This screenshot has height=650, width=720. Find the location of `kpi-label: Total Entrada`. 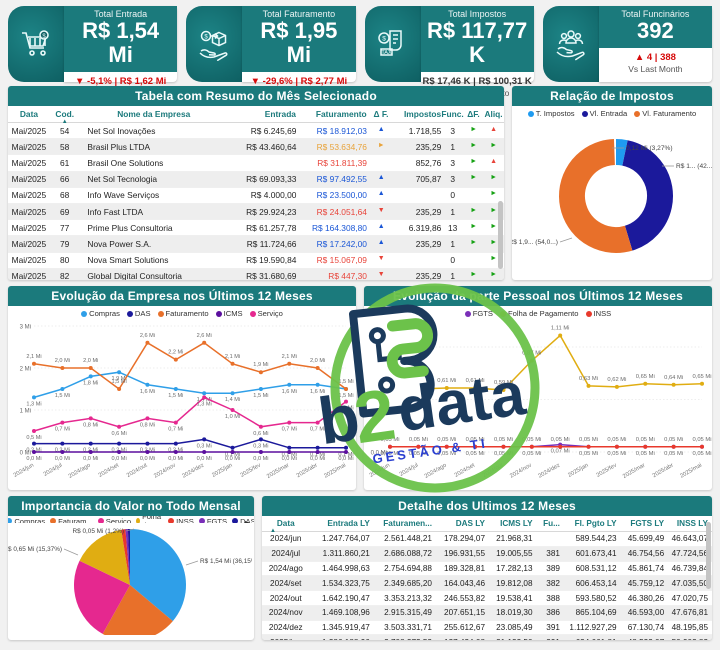

kpi-label: Total Entrada is located at coordinates (121, 14).